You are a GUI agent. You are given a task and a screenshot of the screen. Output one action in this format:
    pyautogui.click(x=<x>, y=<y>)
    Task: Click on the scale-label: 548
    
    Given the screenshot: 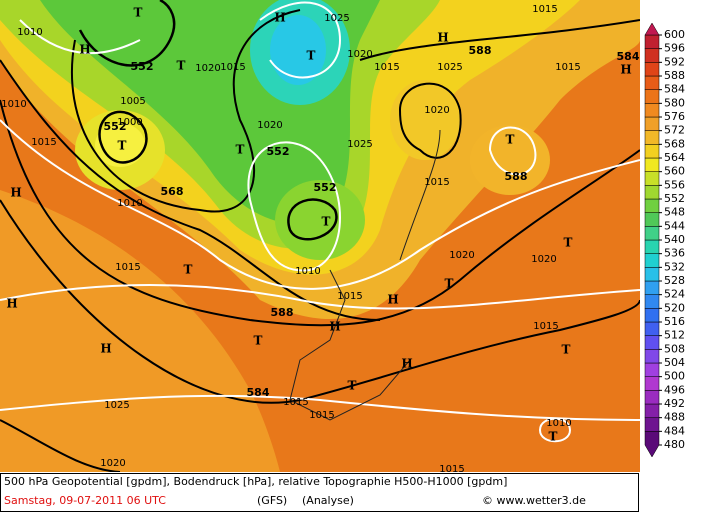 What is the action you would take?
    pyautogui.click(x=674, y=212)
    